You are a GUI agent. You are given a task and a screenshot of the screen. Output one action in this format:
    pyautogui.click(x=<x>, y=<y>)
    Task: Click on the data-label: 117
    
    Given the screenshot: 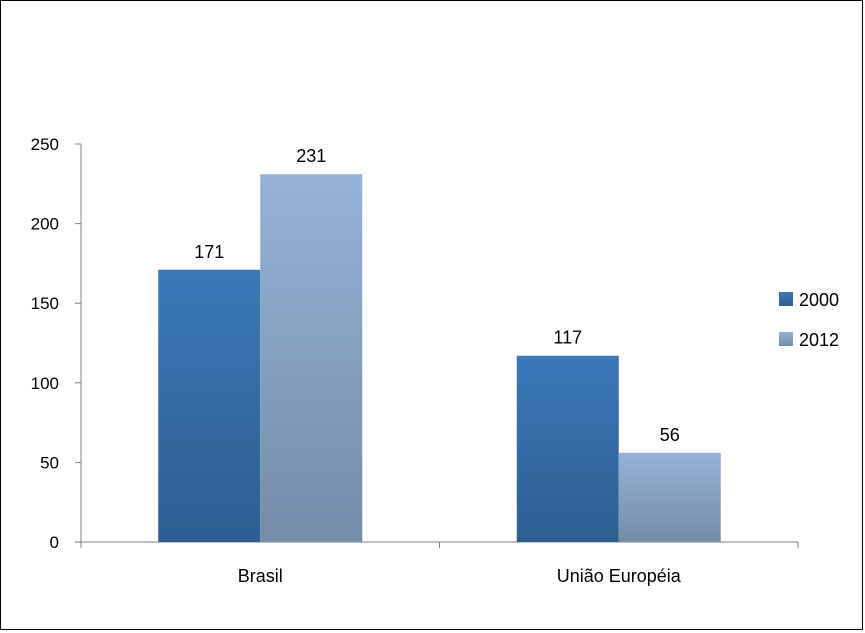 What is the action you would take?
    pyautogui.click(x=567, y=338)
    